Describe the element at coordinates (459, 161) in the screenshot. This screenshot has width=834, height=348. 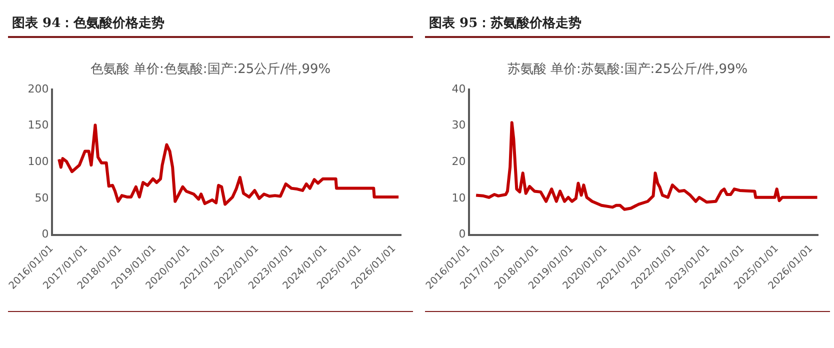
I see `y-tick-label: 20` at that location.